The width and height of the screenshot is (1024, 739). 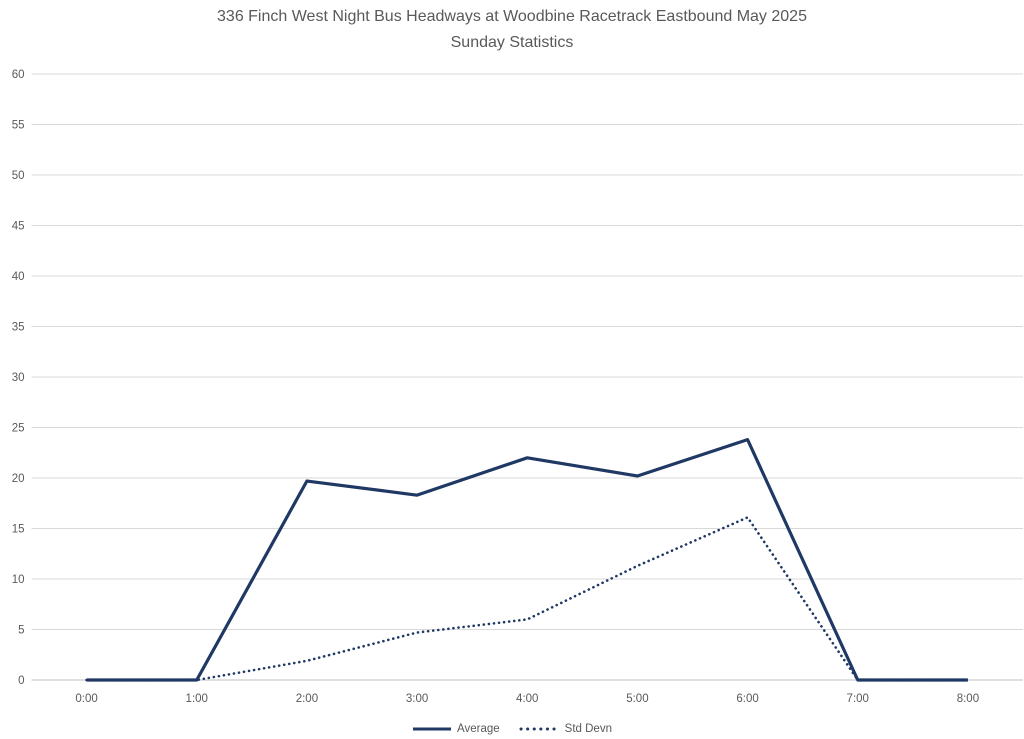 What do you see at coordinates (968, 699) in the screenshot?
I see `x-axis-tick-label: 8:00` at bounding box center [968, 699].